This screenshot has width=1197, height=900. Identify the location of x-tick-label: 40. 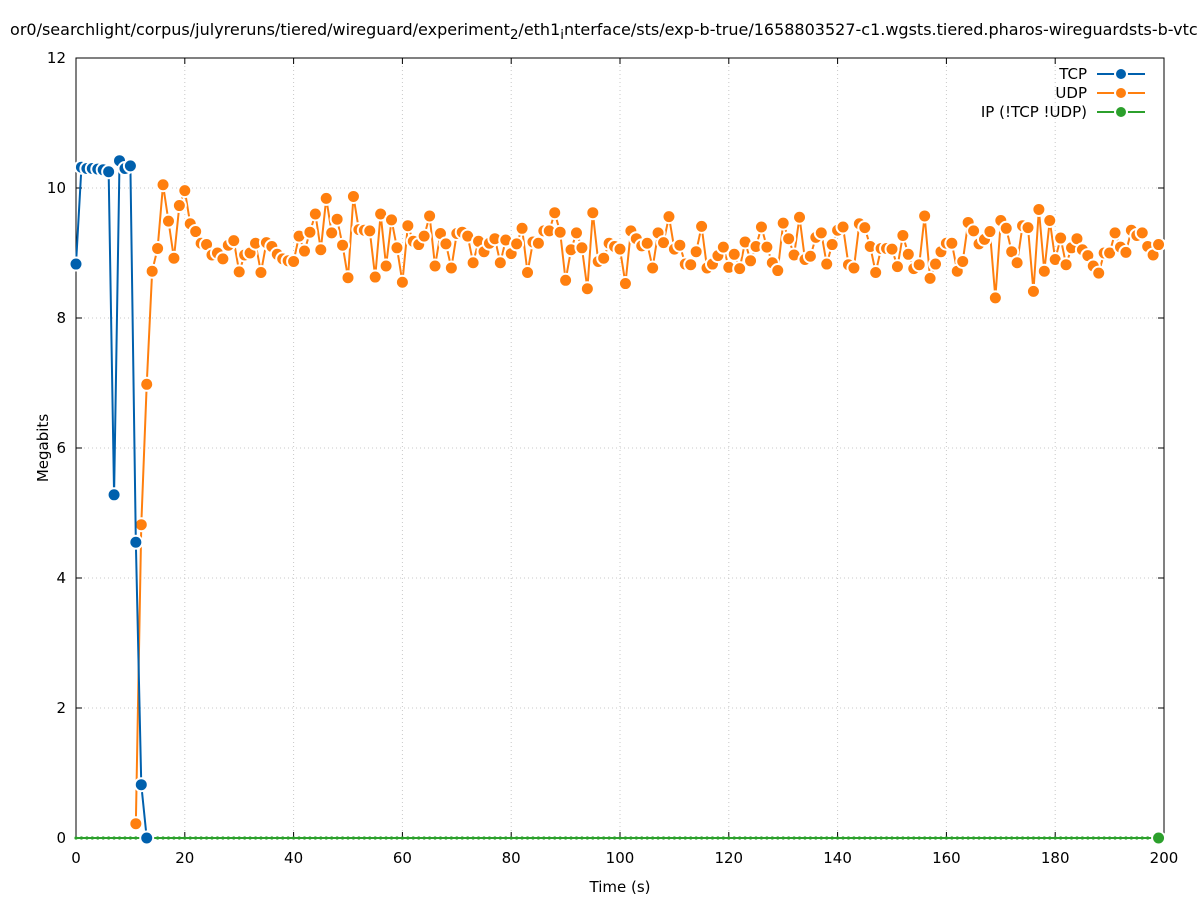
(293, 858).